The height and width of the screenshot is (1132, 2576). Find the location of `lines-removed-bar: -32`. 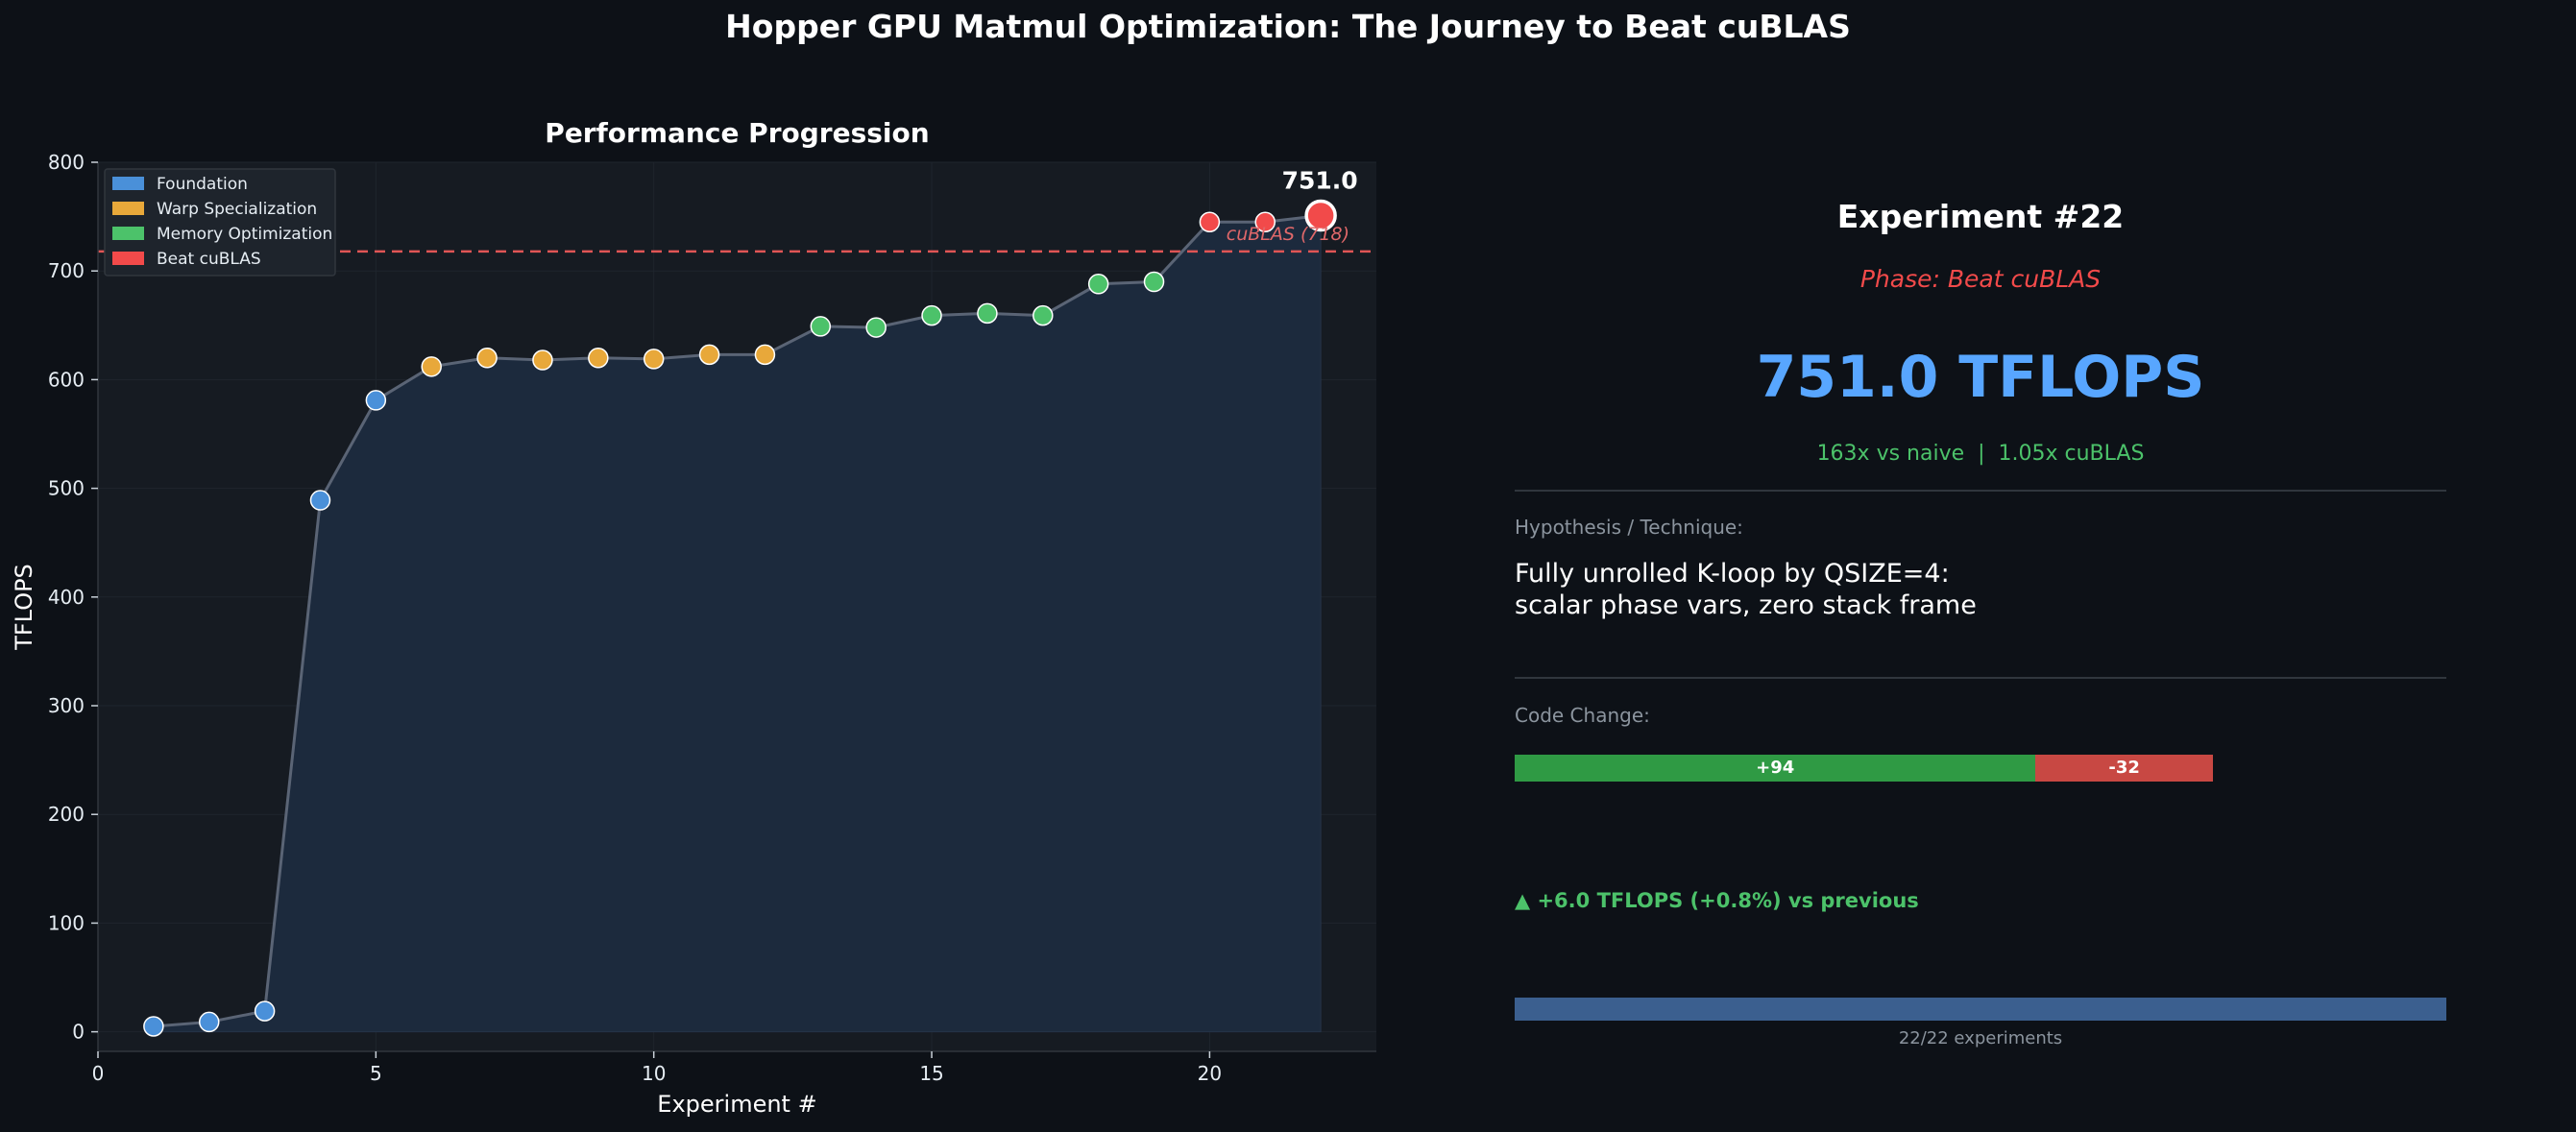

lines-removed-bar: -32 is located at coordinates (2124, 768).